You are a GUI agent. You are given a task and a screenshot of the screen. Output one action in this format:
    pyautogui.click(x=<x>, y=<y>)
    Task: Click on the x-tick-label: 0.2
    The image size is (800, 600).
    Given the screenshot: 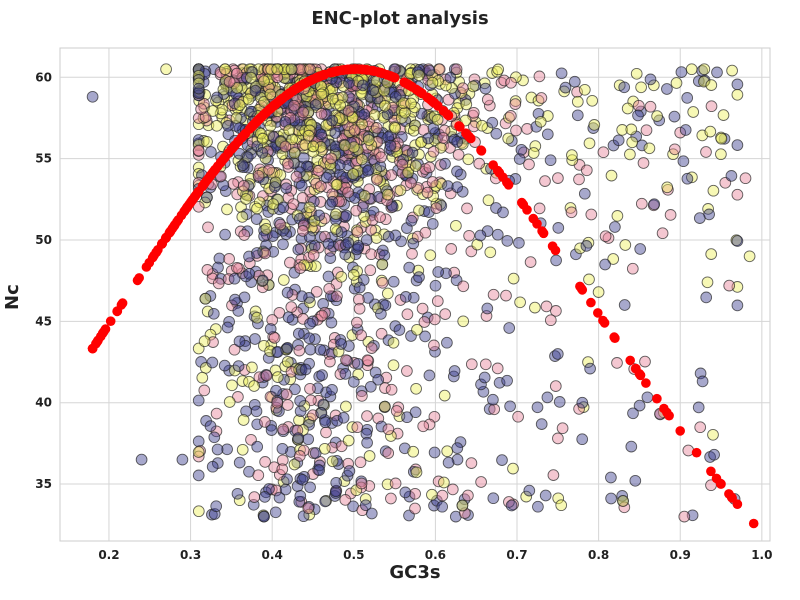 What is the action you would take?
    pyautogui.click(x=108, y=555)
    